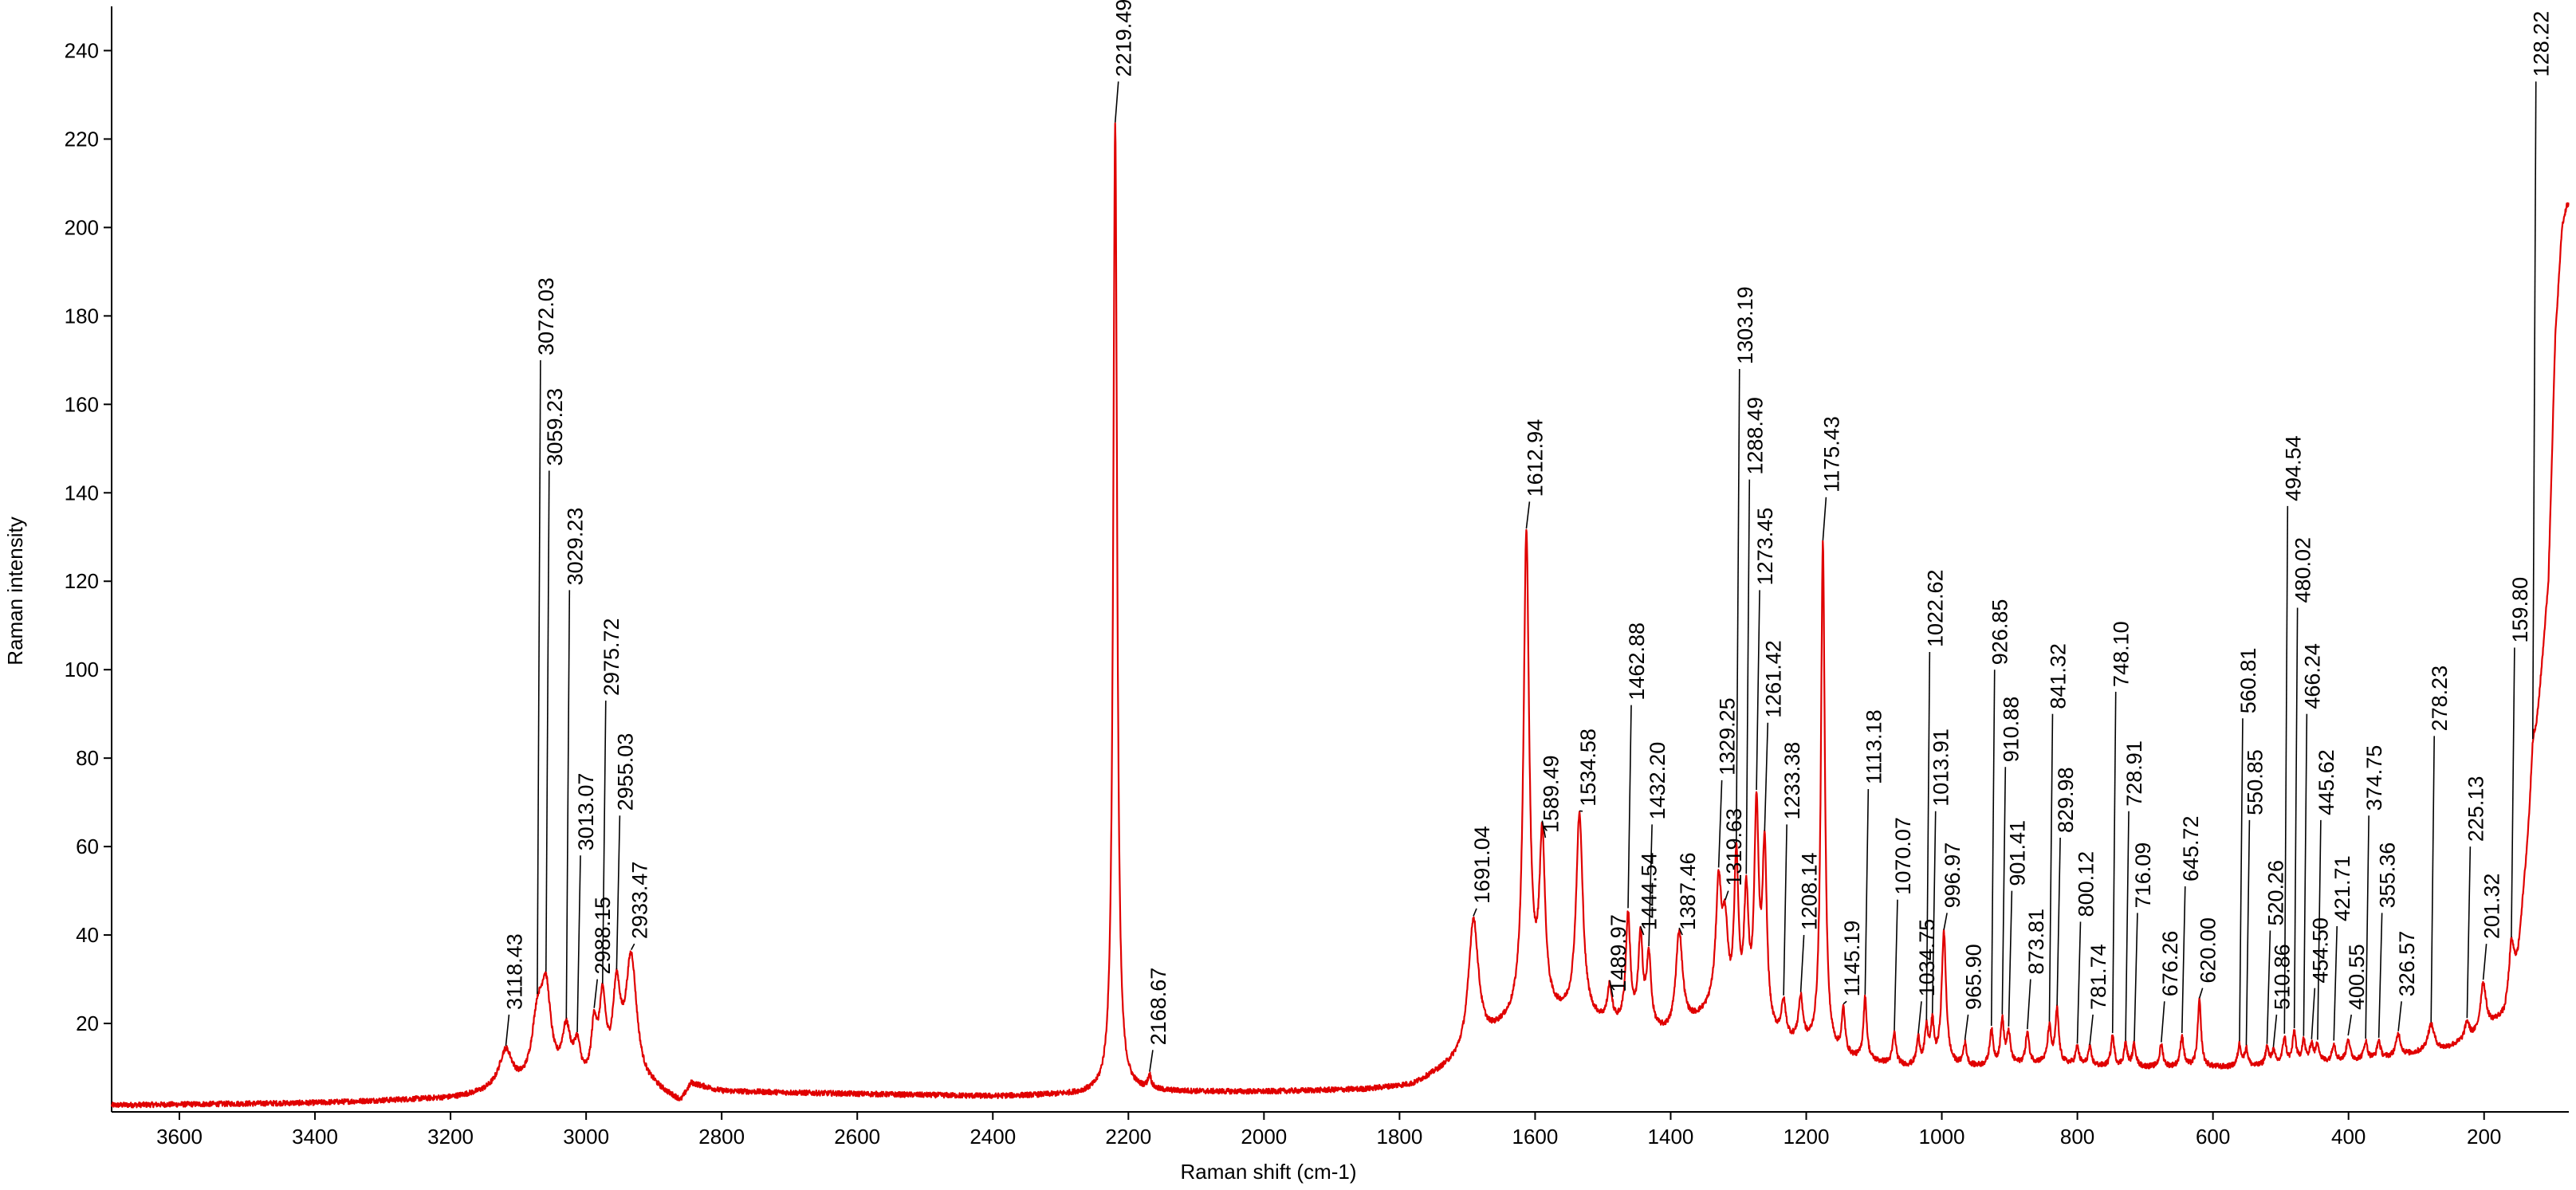 This screenshot has width=2576, height=1190. What do you see at coordinates (2248, 681) in the screenshot?
I see `peak-label: 560.81` at bounding box center [2248, 681].